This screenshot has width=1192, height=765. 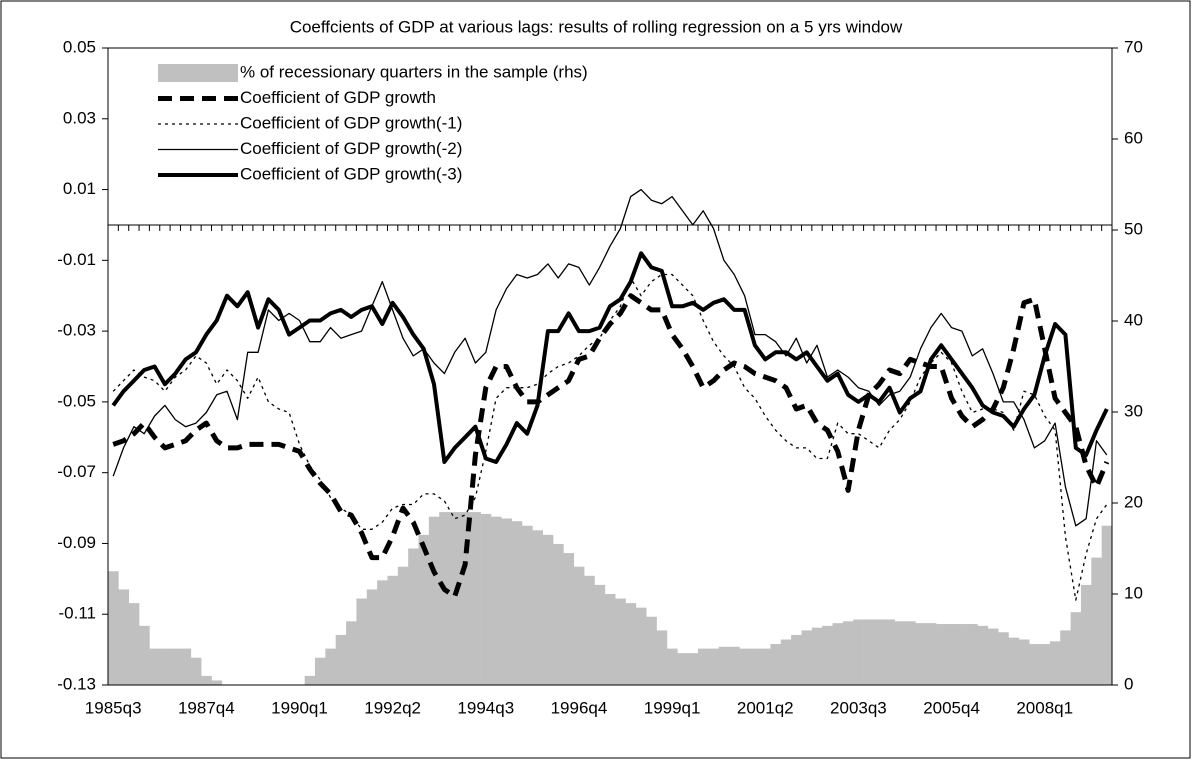 I want to click on y-tick-label: -0.01, so click(x=76, y=259).